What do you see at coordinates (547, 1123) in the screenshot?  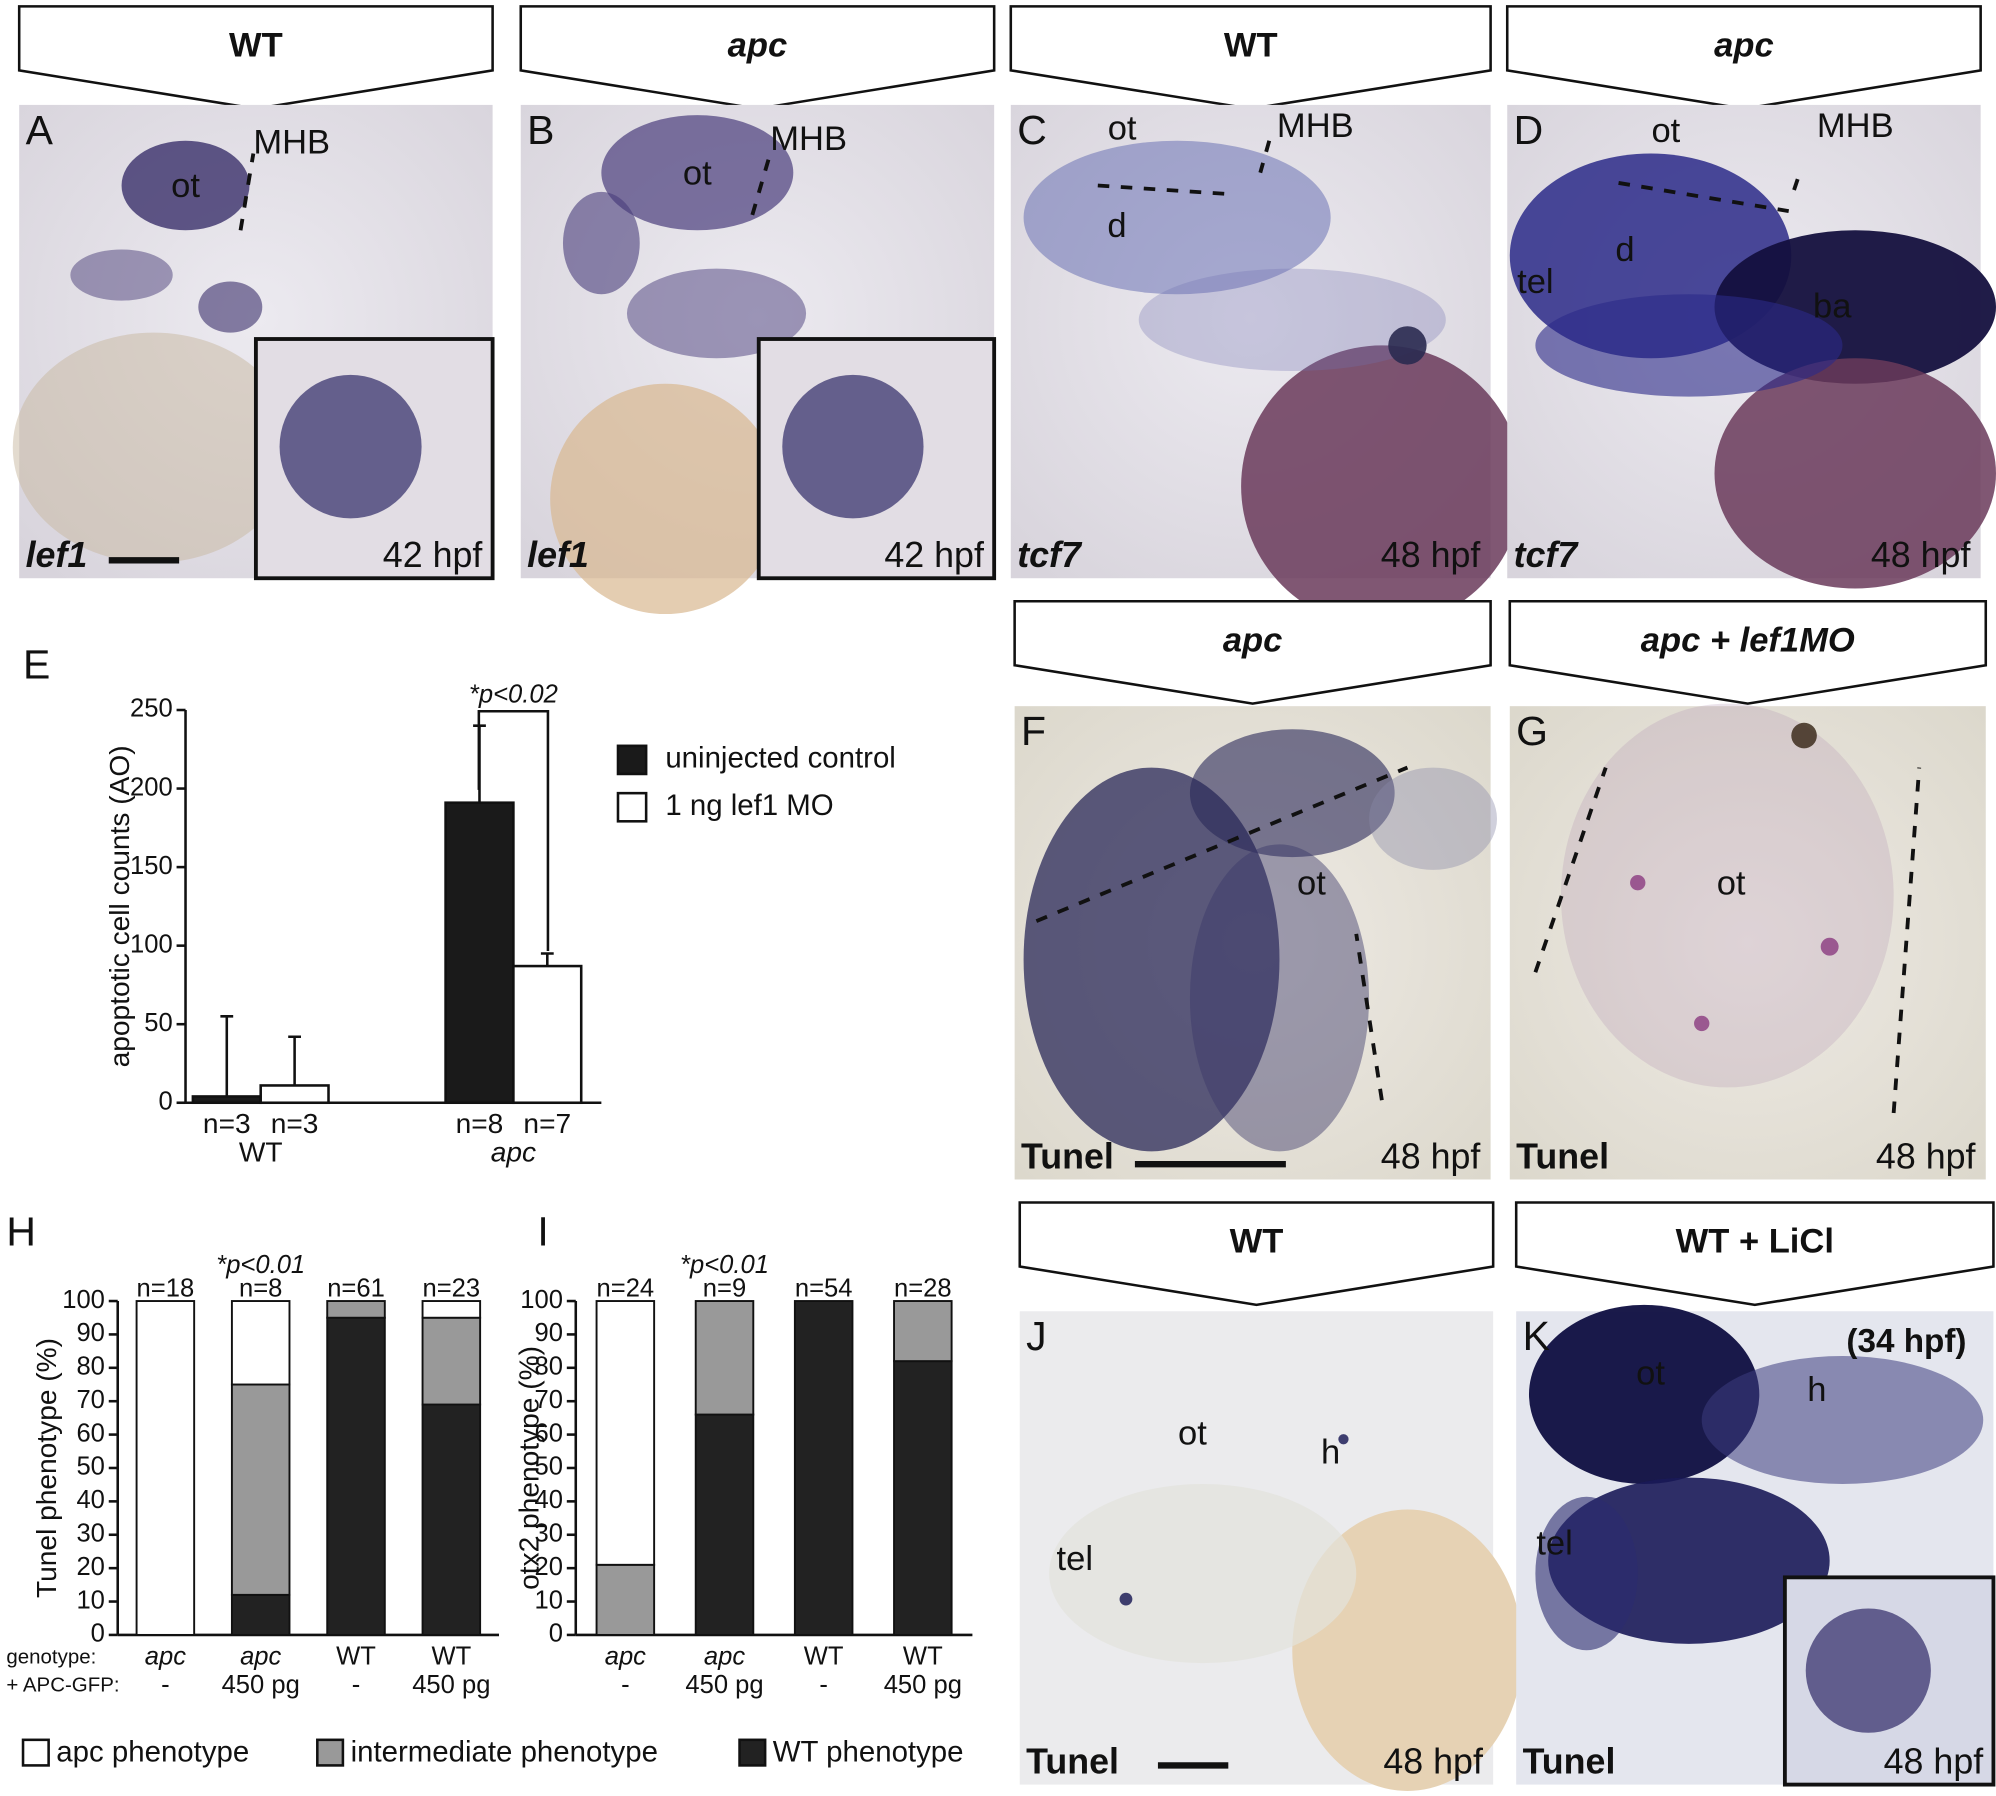 I see `n-label: n=7` at bounding box center [547, 1123].